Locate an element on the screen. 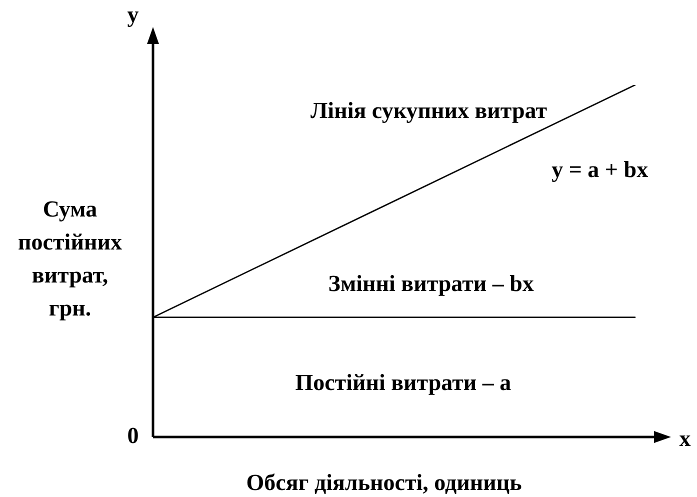 The image size is (697, 497). x-axis-title: Обсяг діяльності, одиниць is located at coordinates (384, 482).